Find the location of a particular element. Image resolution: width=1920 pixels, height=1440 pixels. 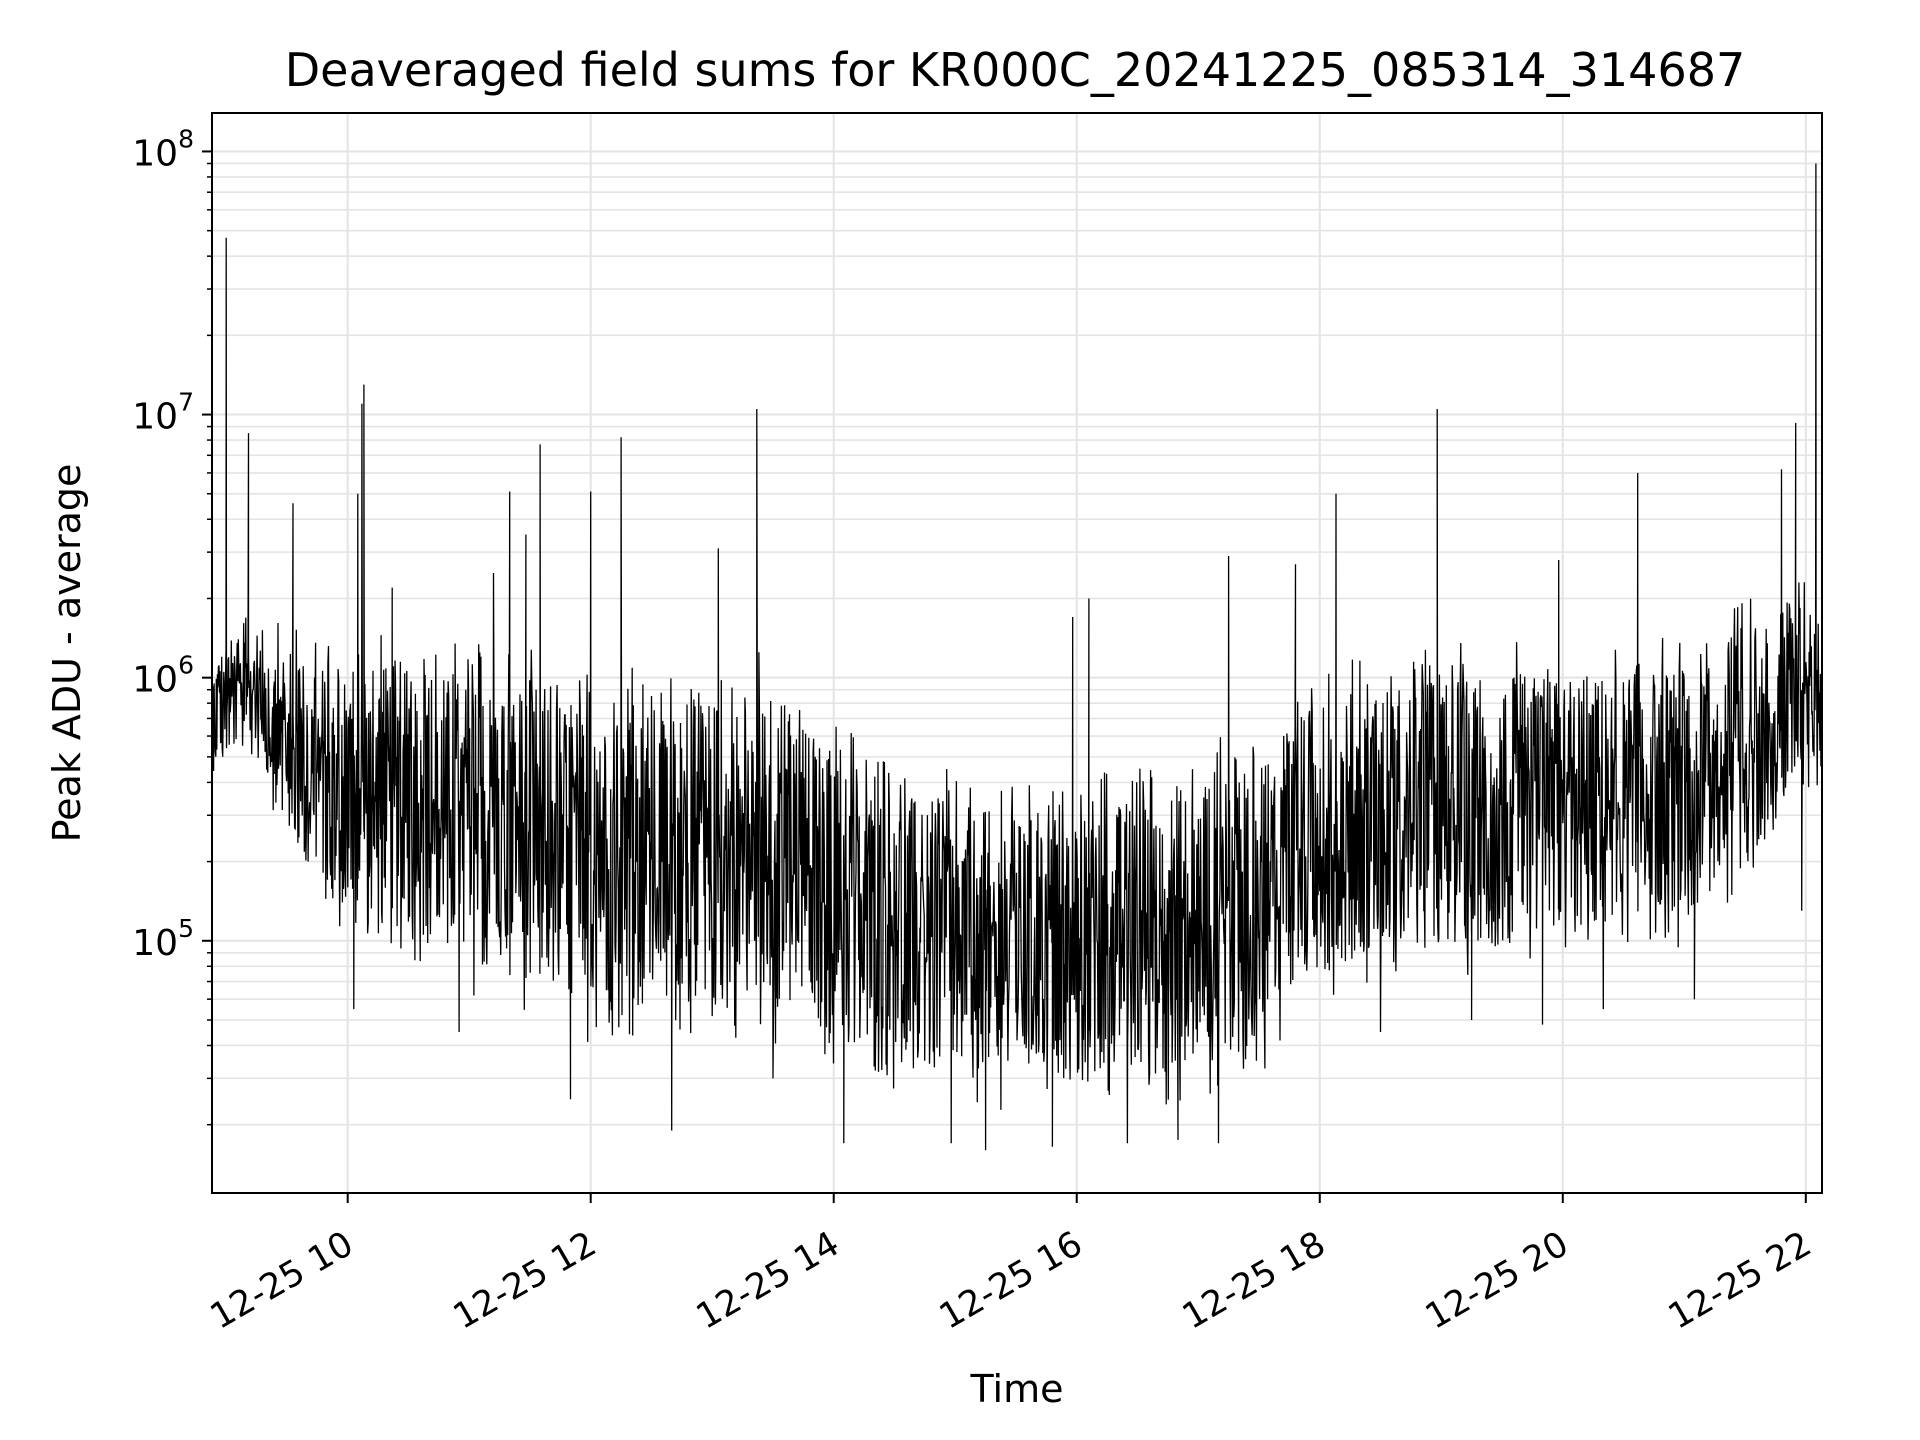

y-tick-exponent: 6 is located at coordinates (186, 665).